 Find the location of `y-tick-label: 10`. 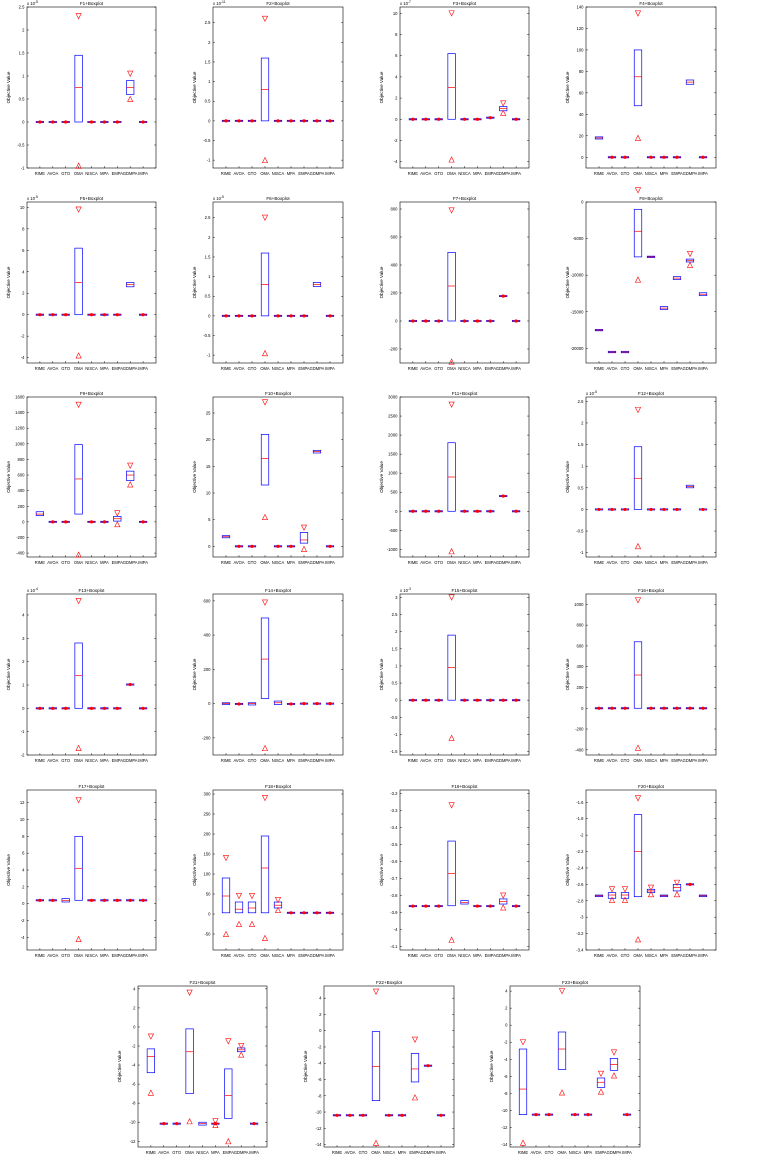

y-tick-label: 10 is located at coordinates (22, 207).